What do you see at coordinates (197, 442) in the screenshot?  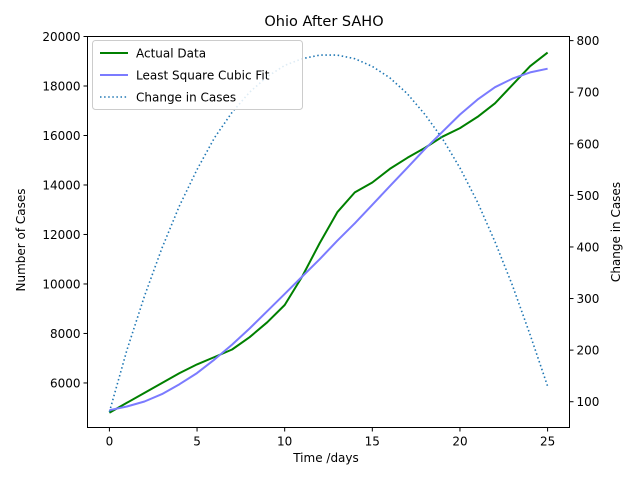 I see `x-tick-label: 5` at bounding box center [197, 442].